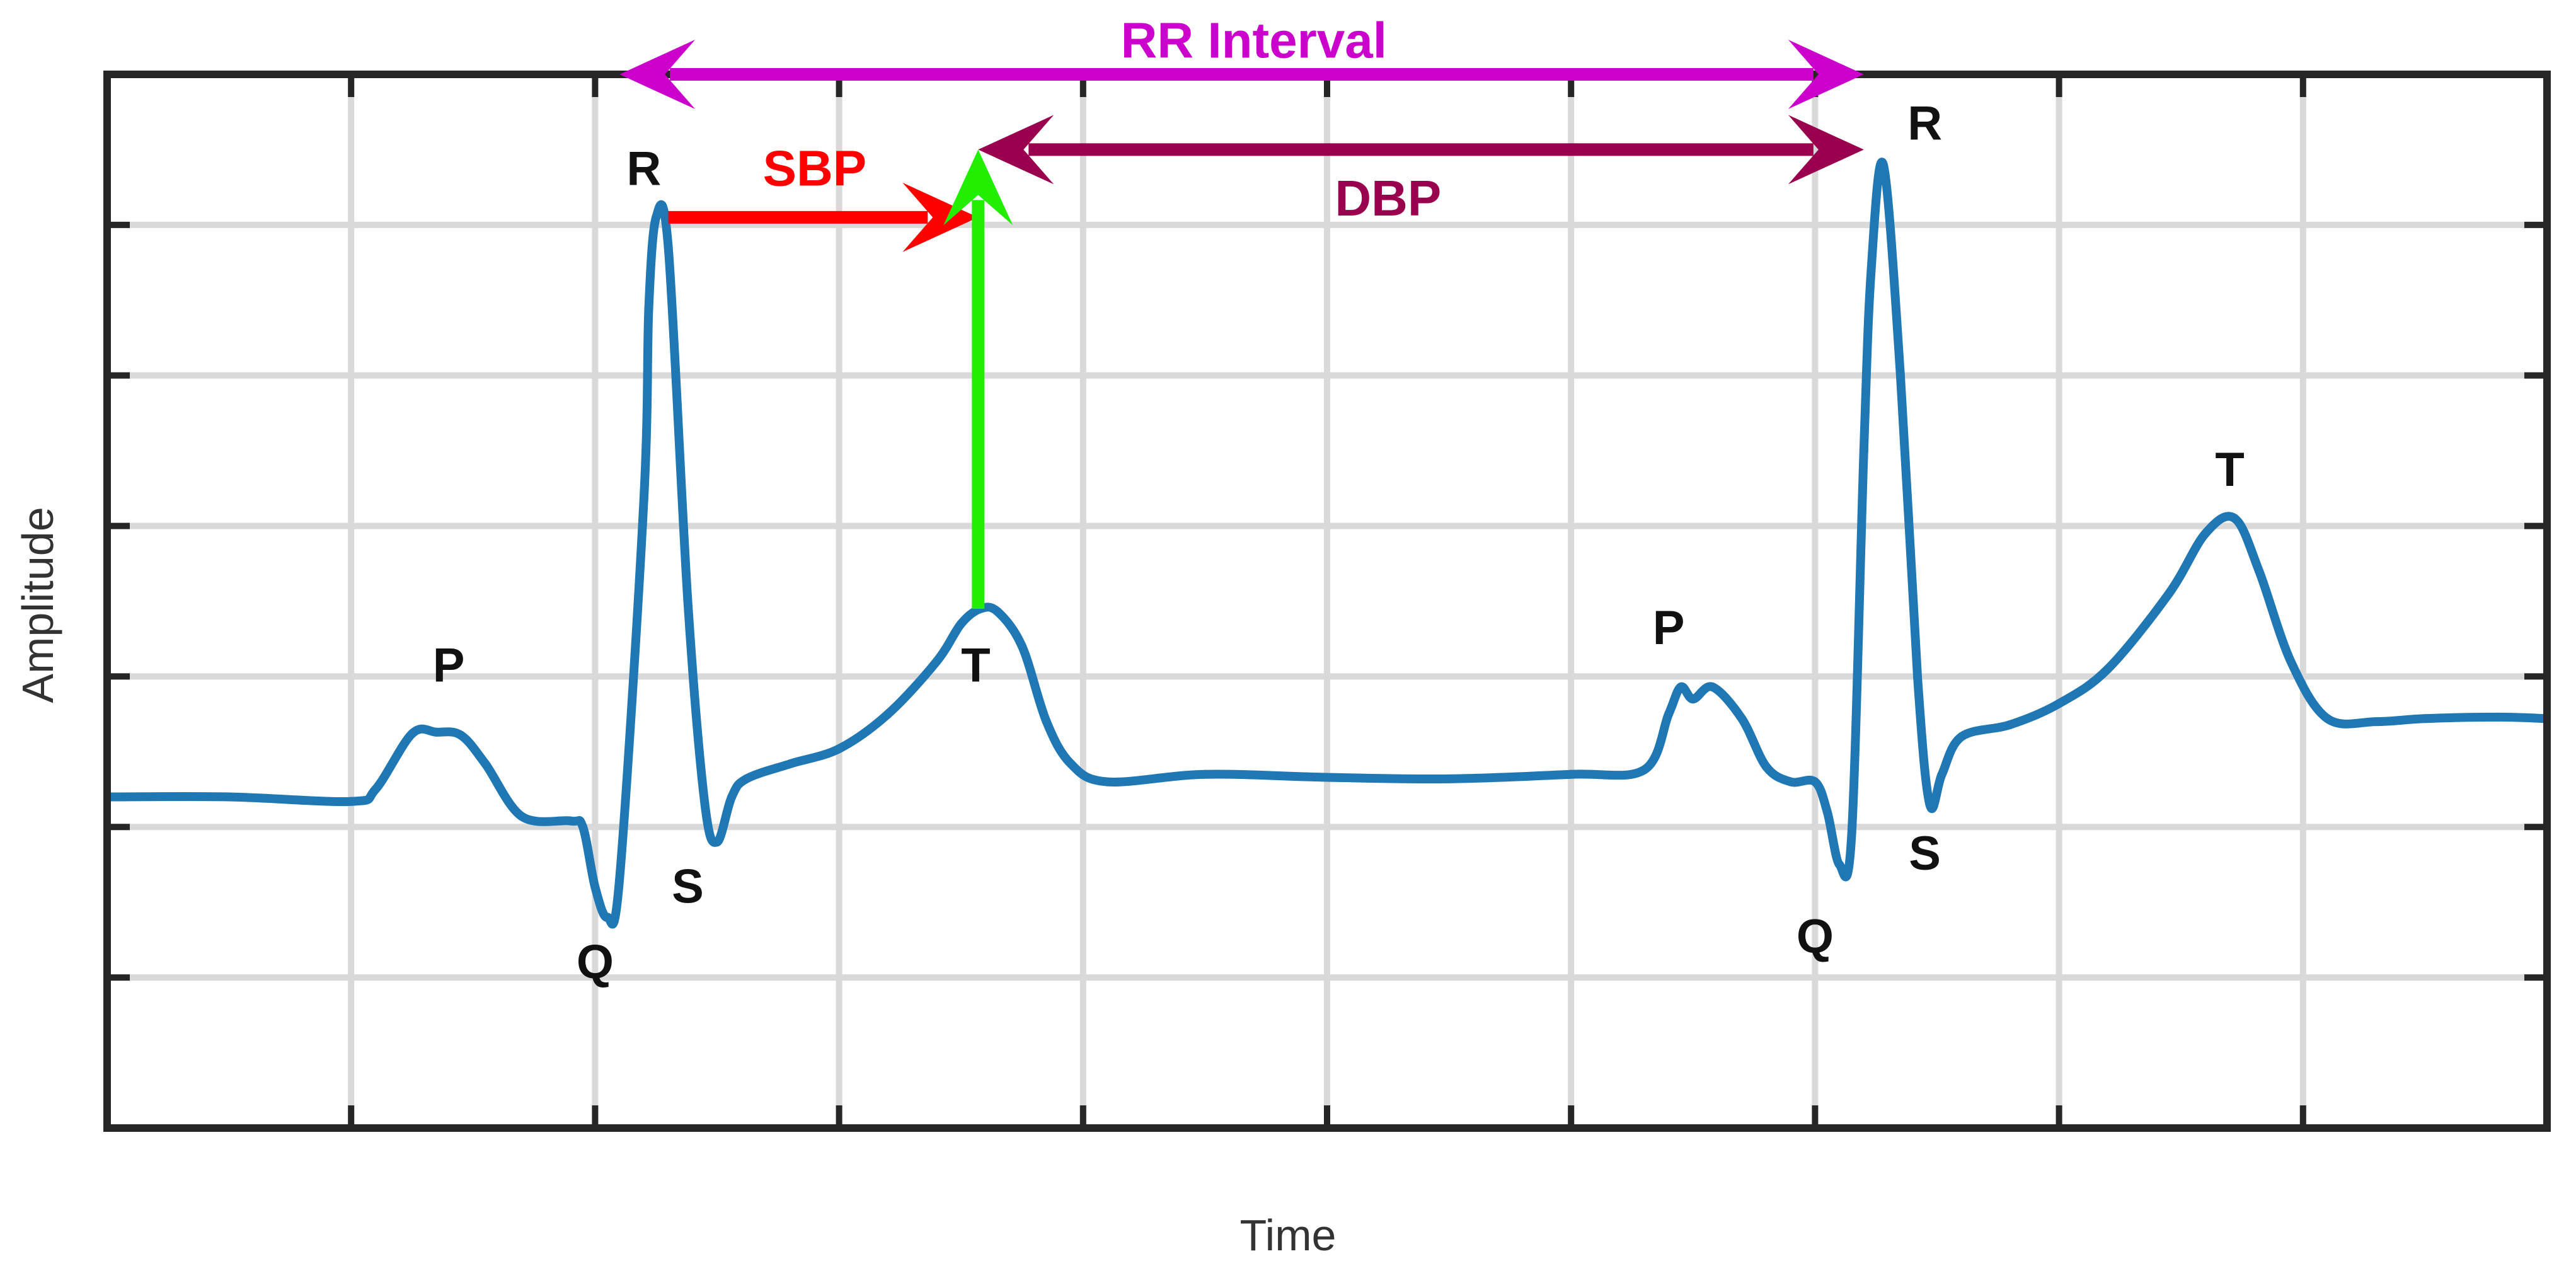 Image resolution: width=2576 pixels, height=1273 pixels. I want to click on rr-interval-arrow-label: RR Interval, so click(1254, 40).